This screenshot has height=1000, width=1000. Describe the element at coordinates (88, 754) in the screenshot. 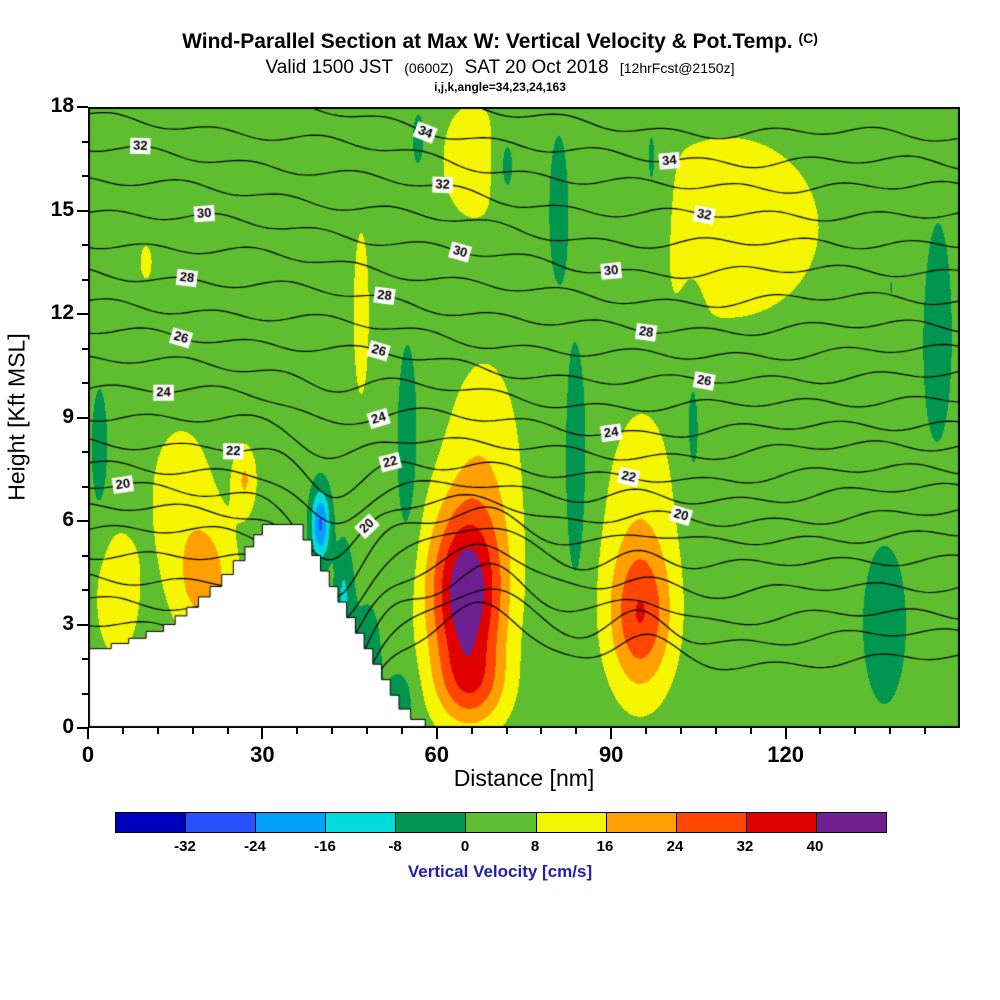

I see `x-tick-label: 0` at that location.